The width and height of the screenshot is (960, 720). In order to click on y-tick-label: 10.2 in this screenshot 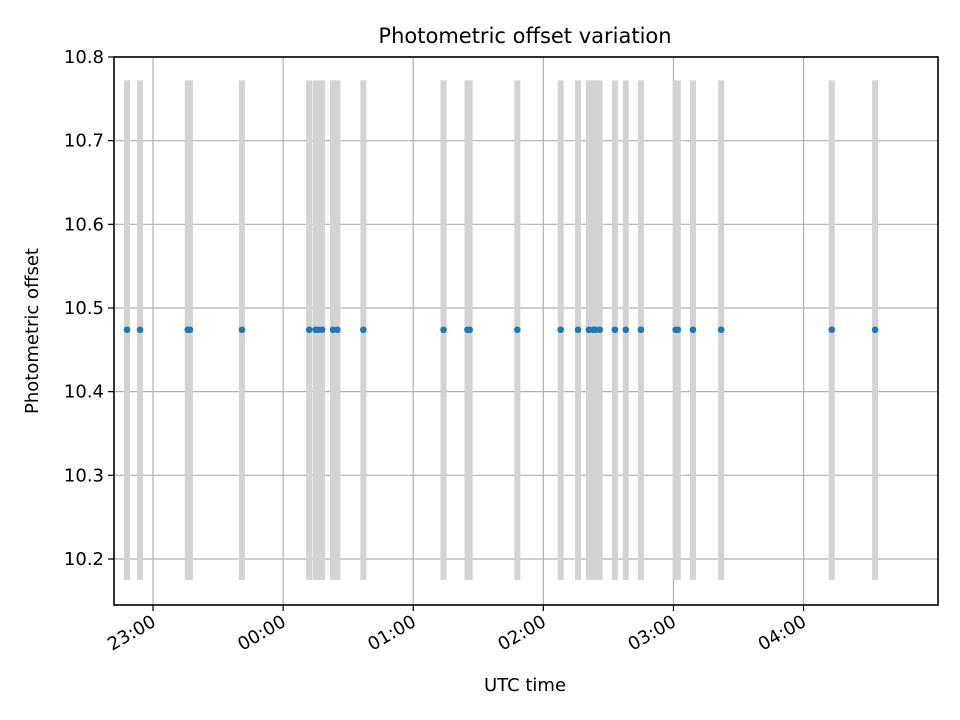, I will do `click(84, 559)`.